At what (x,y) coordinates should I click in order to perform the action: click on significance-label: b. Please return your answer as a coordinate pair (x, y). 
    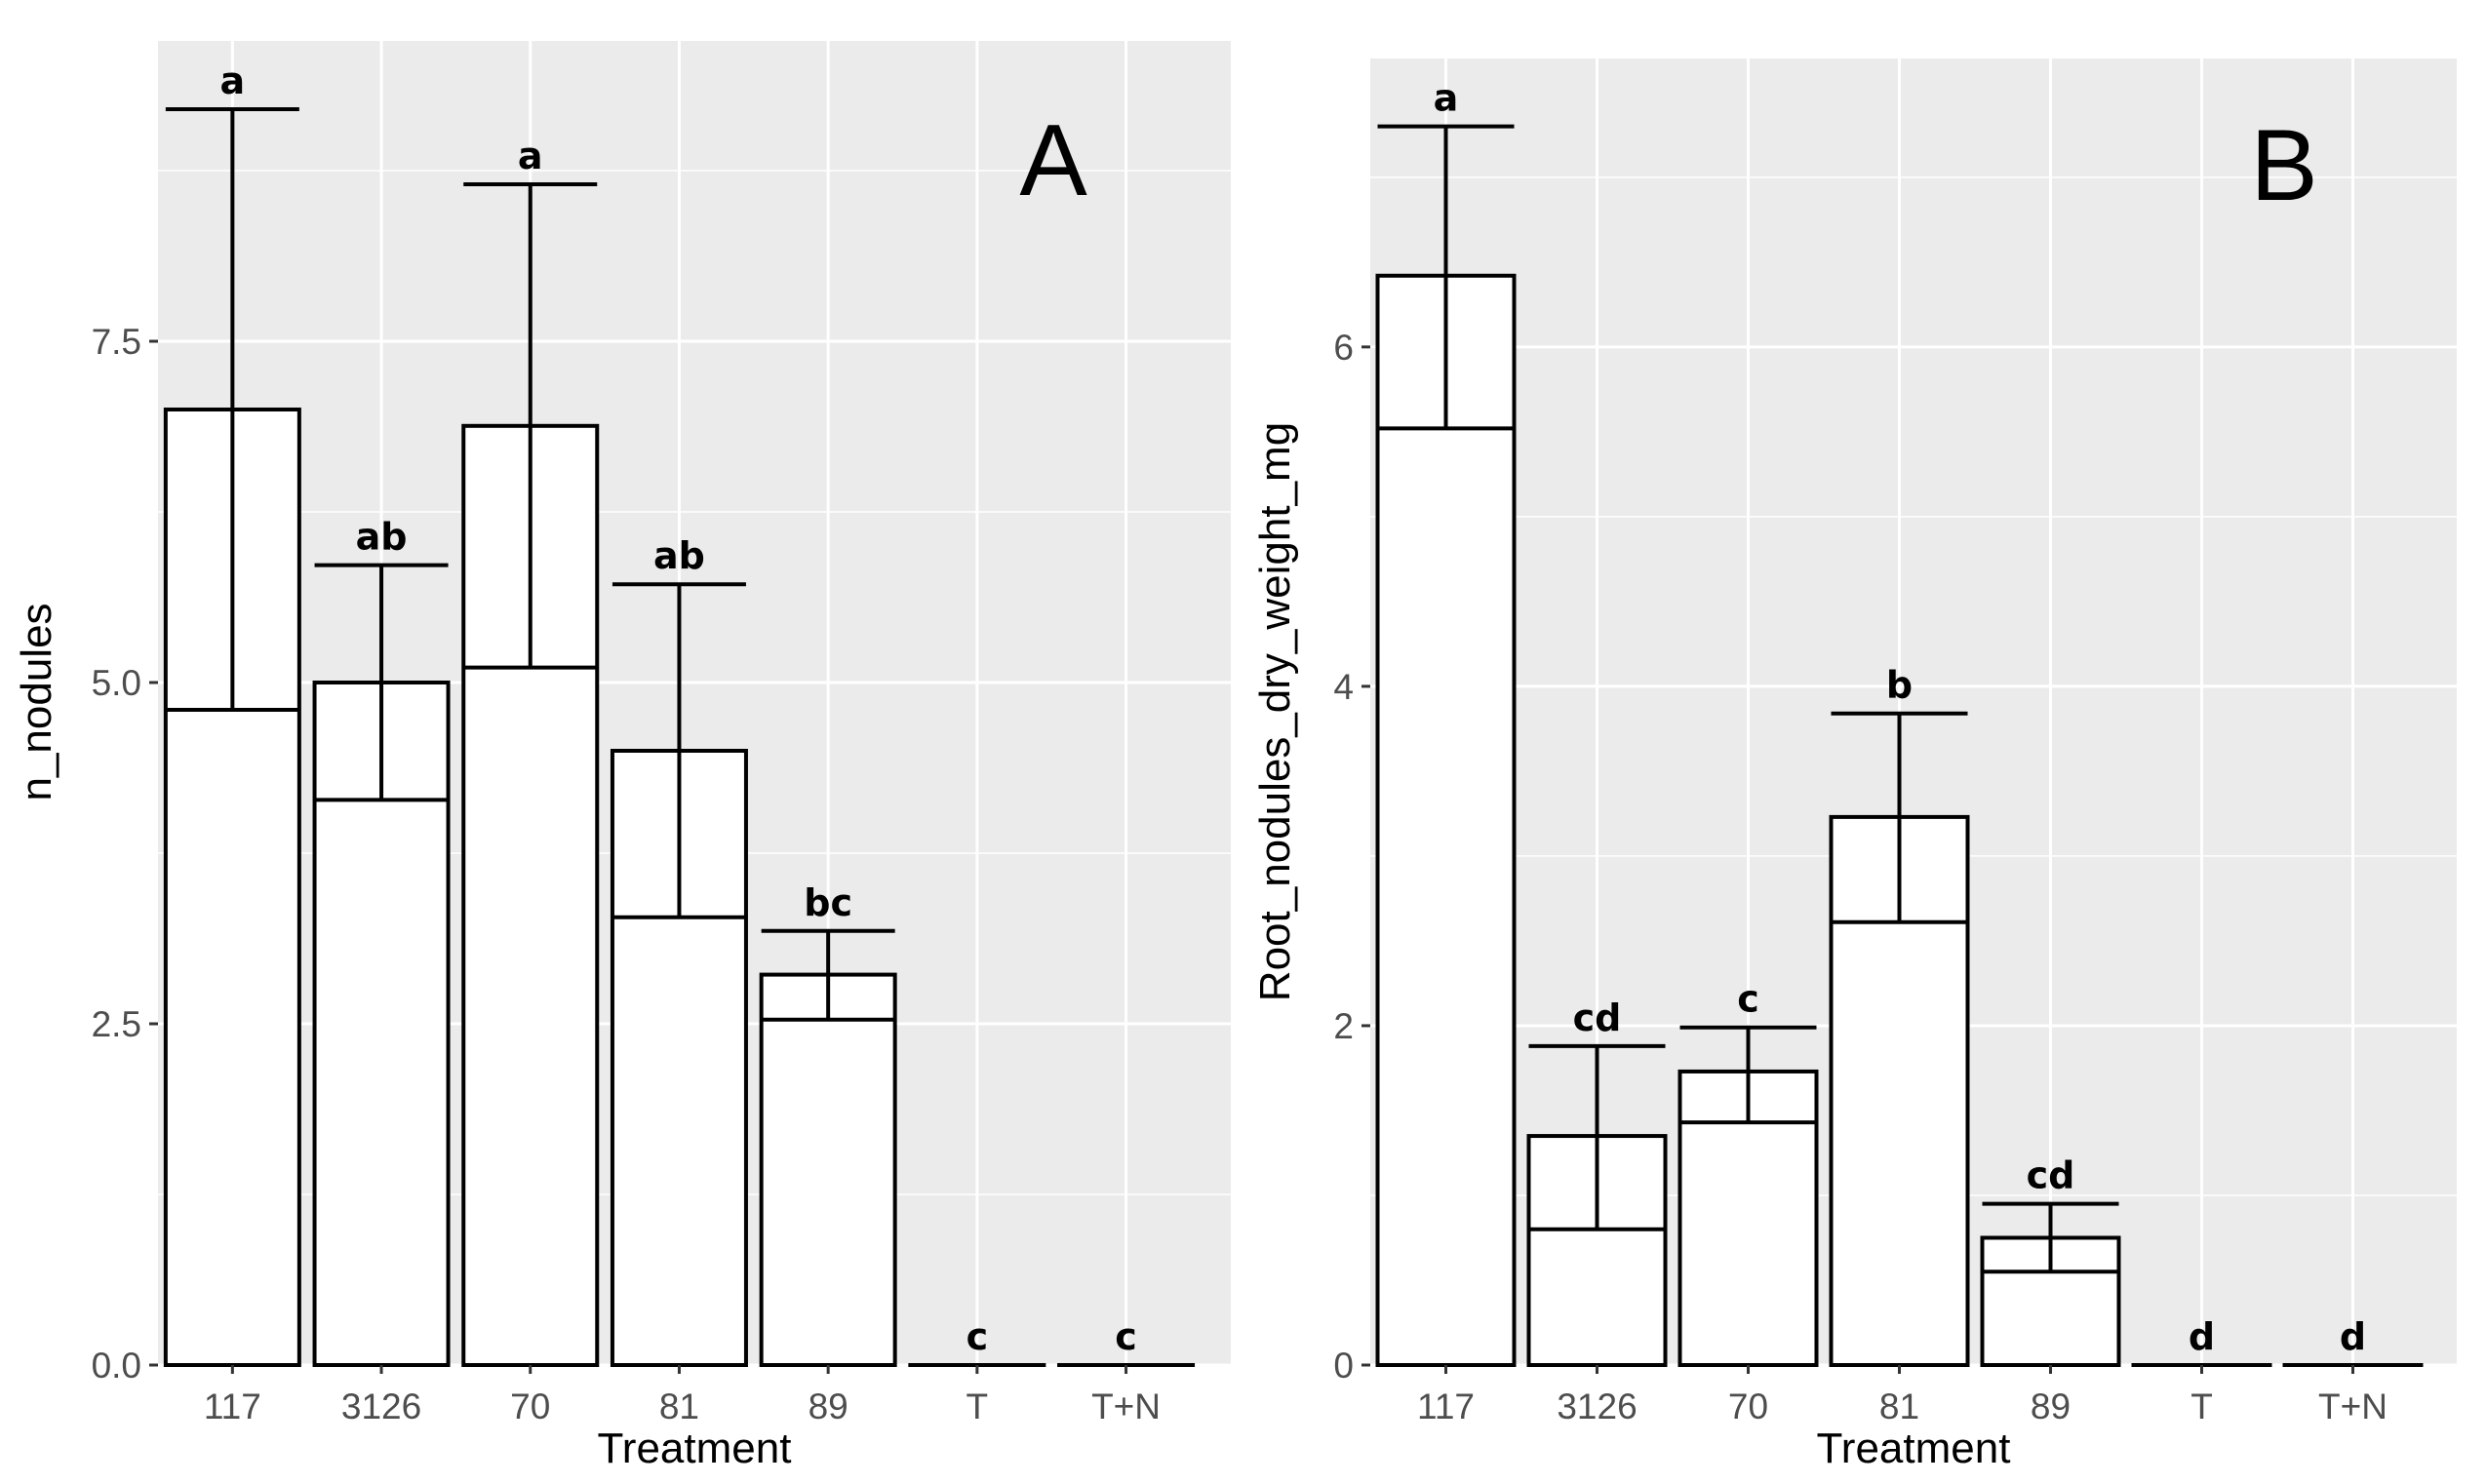
    Looking at the image, I should click on (1899, 685).